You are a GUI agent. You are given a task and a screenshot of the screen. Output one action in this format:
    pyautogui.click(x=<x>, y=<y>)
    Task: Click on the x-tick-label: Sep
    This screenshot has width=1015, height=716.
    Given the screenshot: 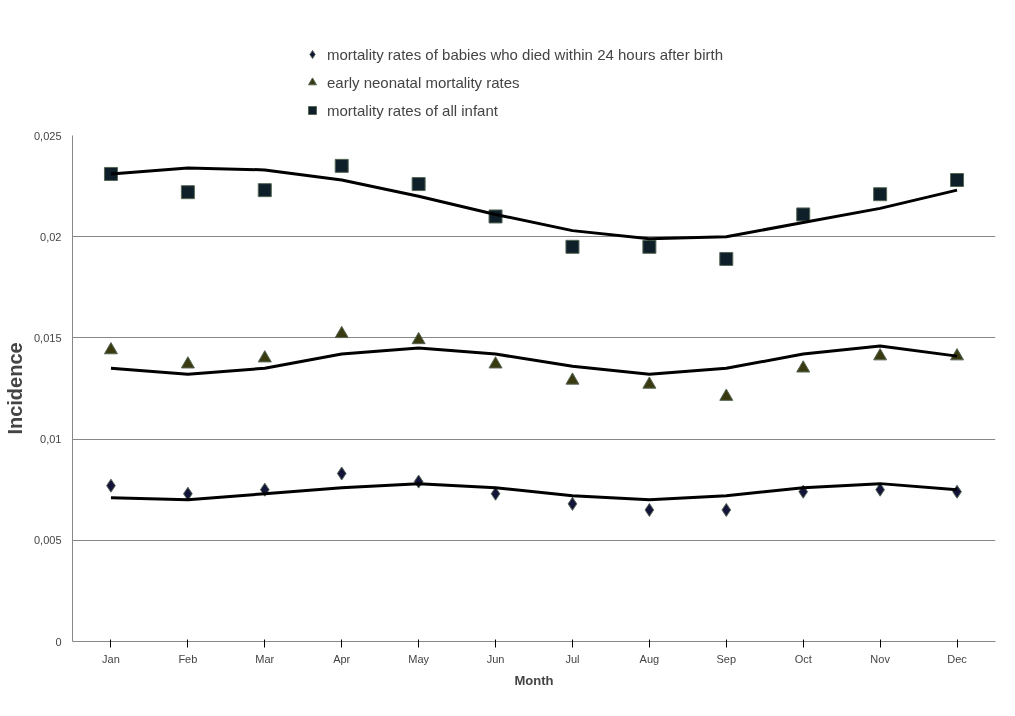 What is the action you would take?
    pyautogui.click(x=726, y=658)
    